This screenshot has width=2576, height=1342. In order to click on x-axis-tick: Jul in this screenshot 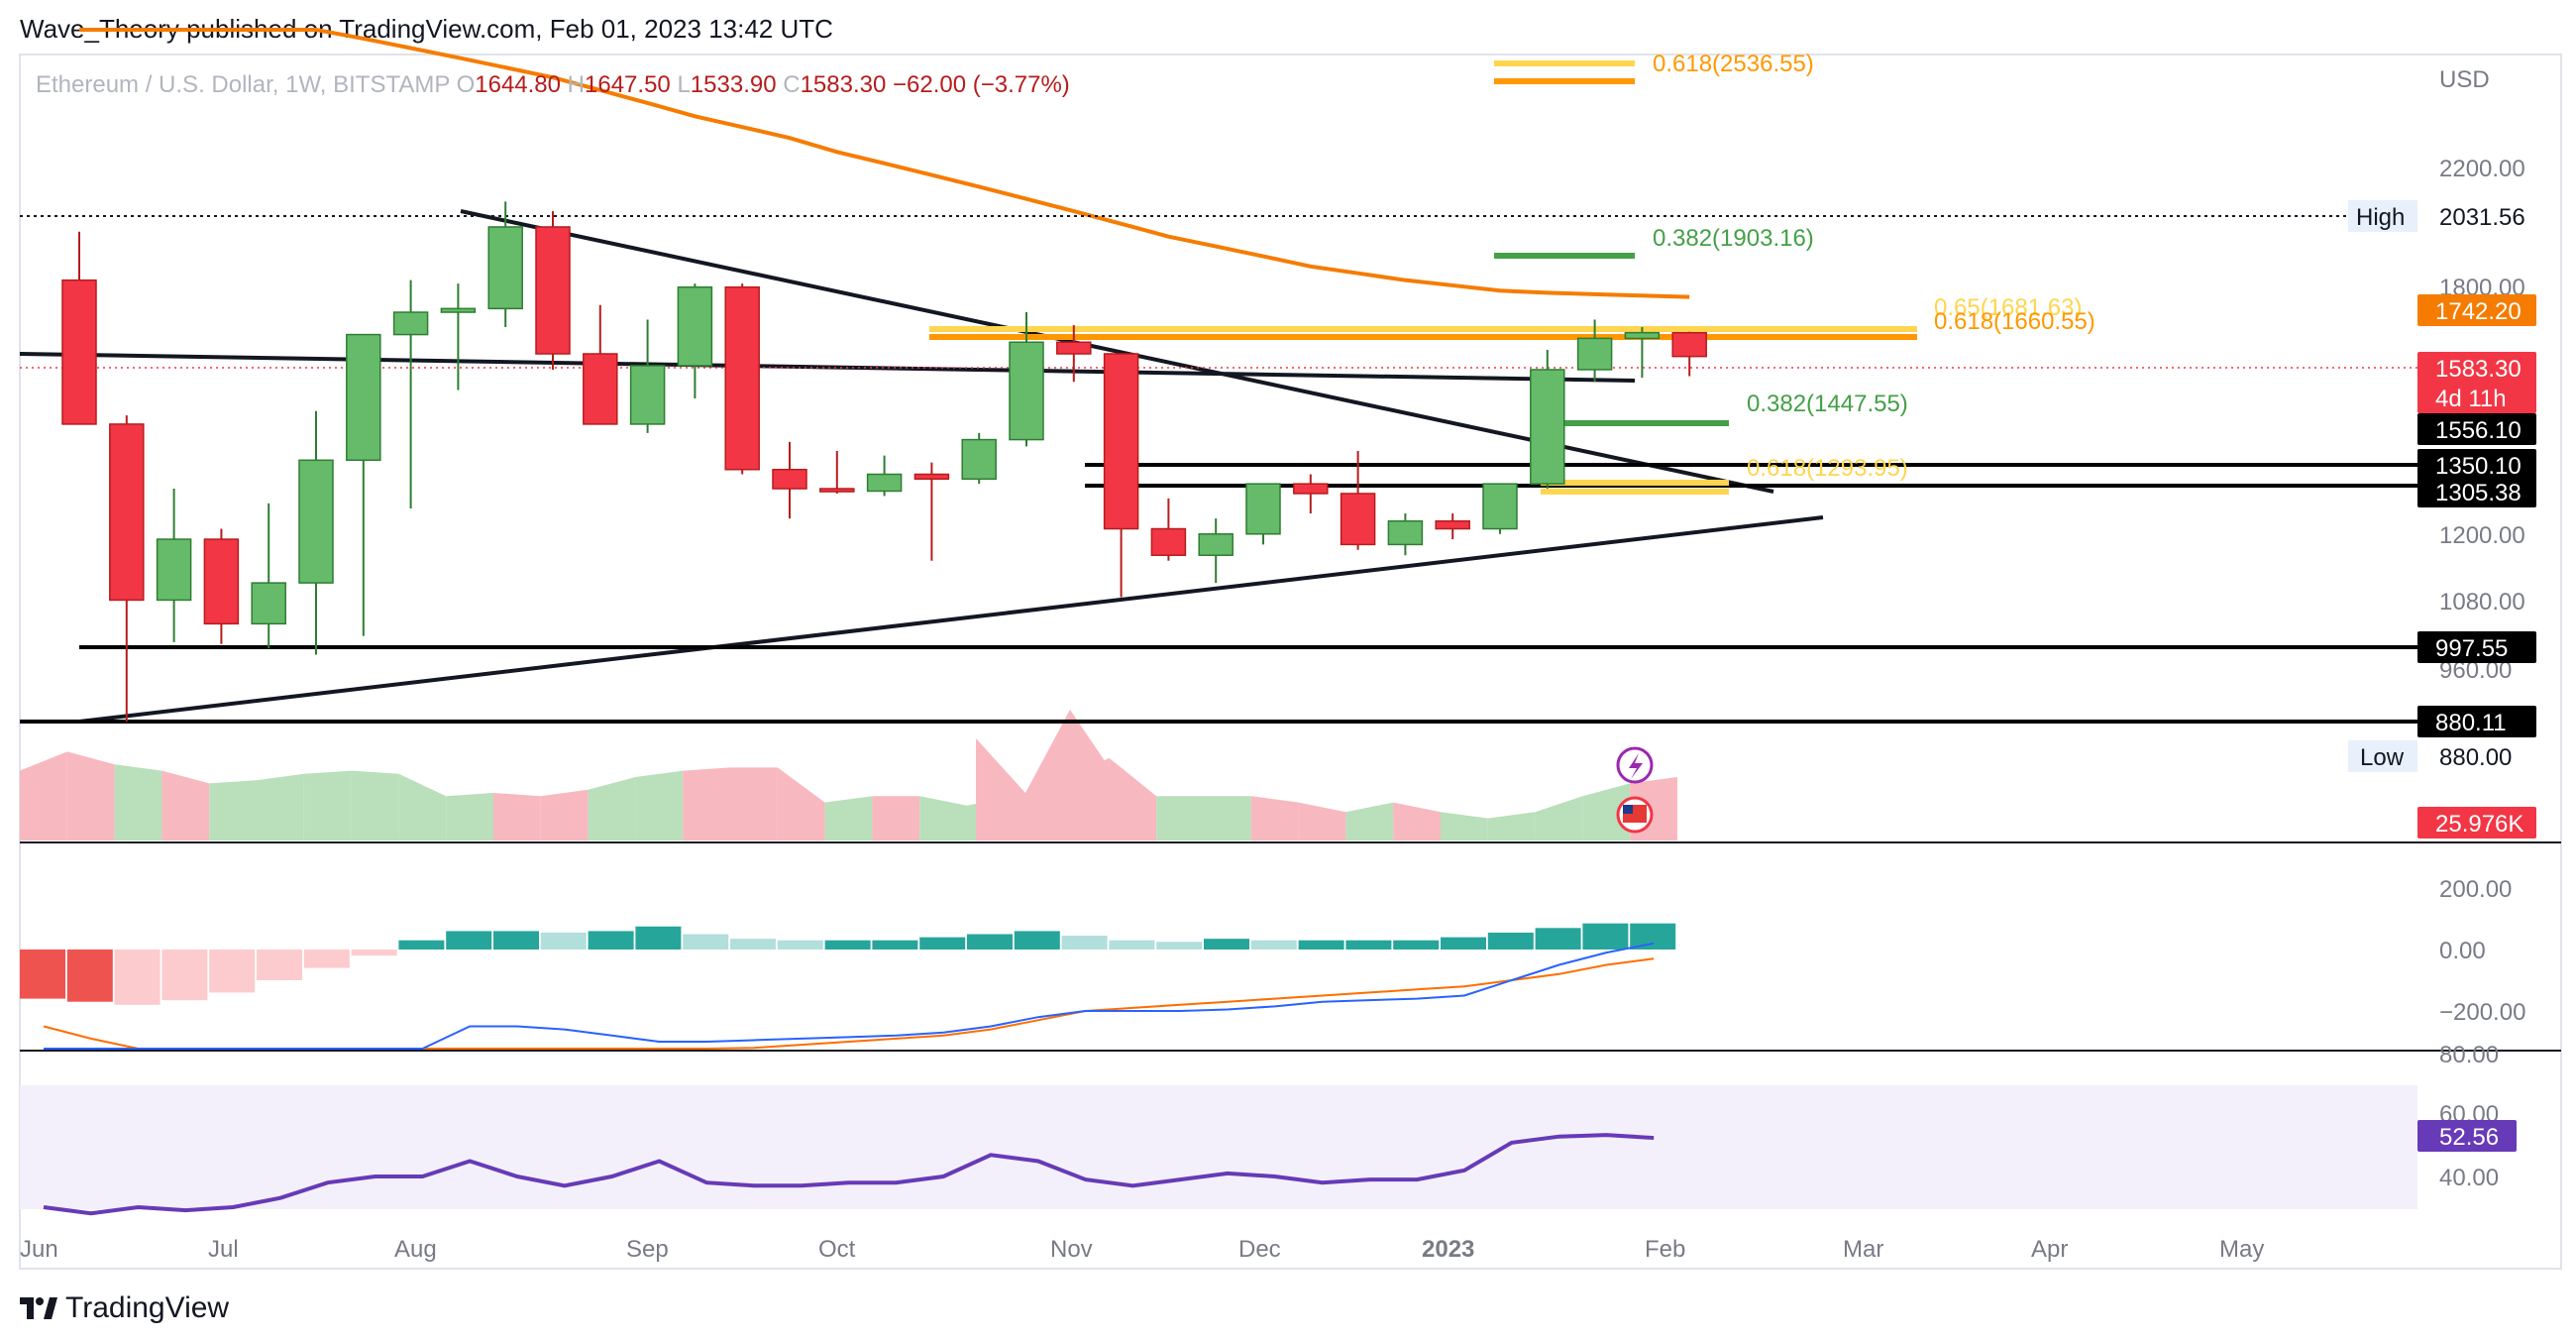, I will do `click(224, 1250)`.